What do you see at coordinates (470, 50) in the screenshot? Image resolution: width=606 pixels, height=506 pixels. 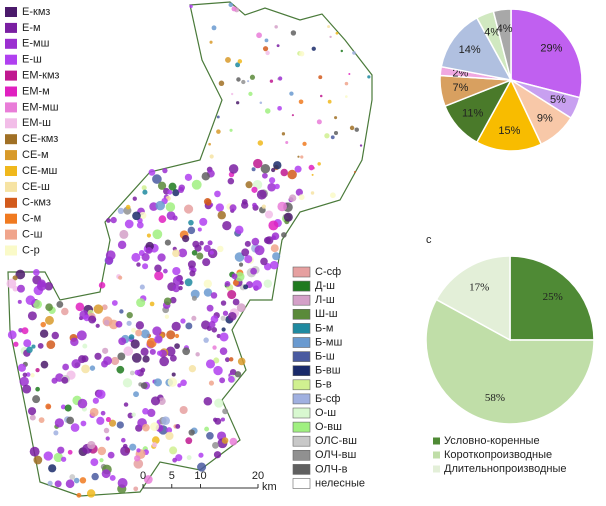 I see `value-label: 14%` at bounding box center [470, 50].